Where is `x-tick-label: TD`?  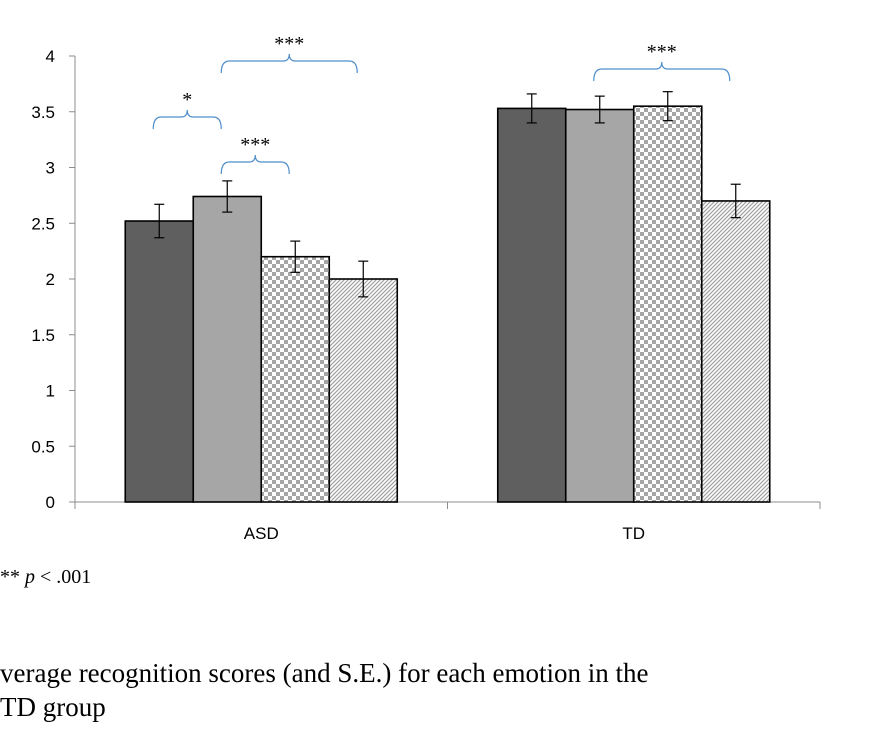 x-tick-label: TD is located at coordinates (633, 533).